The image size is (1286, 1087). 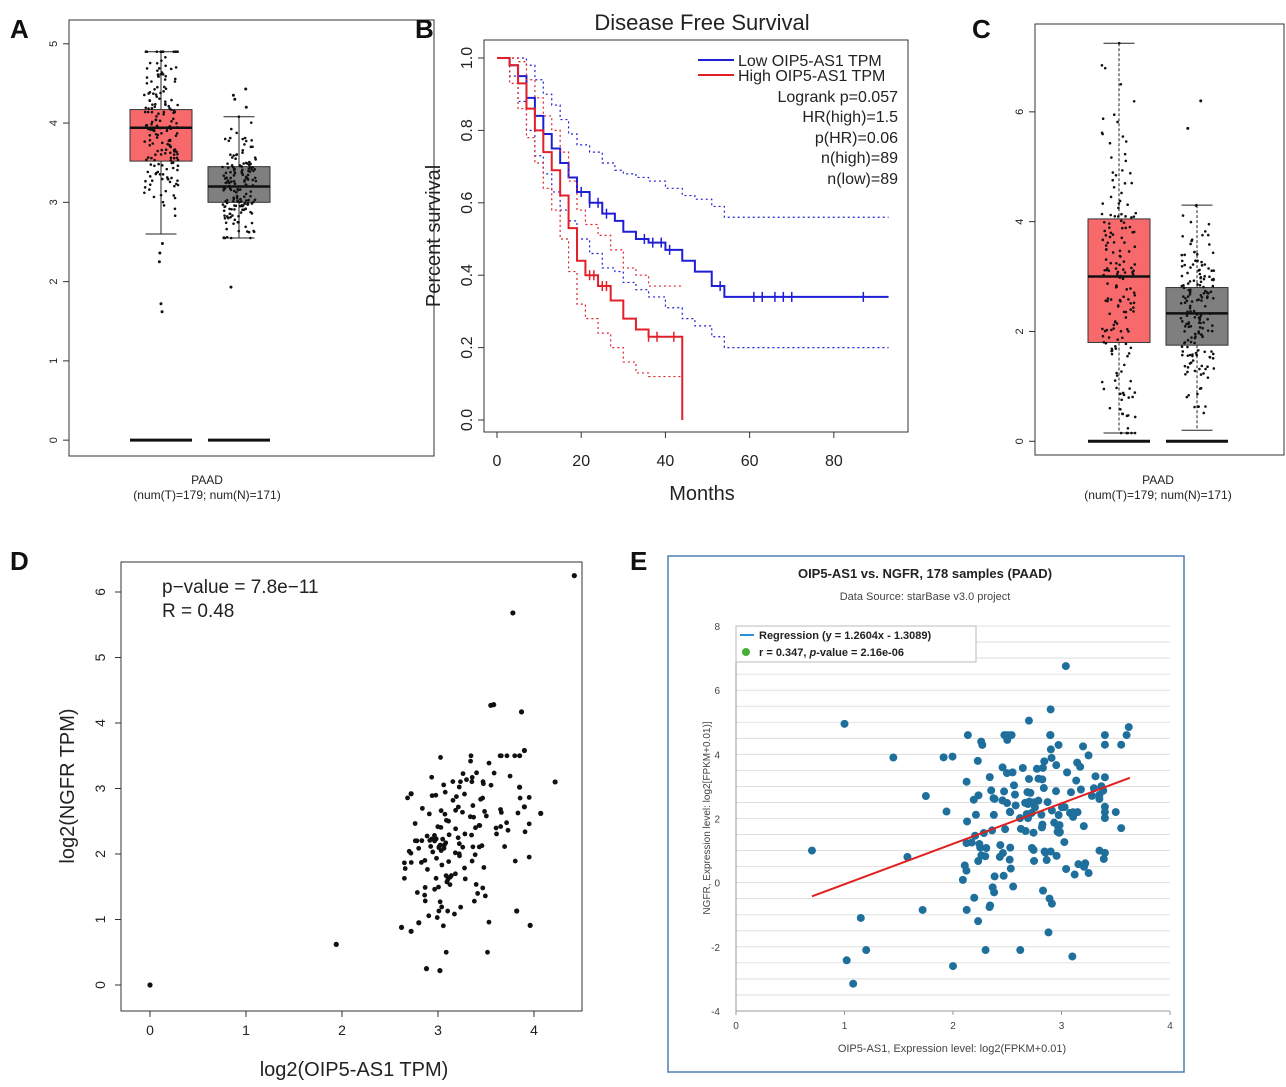 What do you see at coordinates (862, 179) in the screenshot?
I see `stat-n-low: n(low)=89` at bounding box center [862, 179].